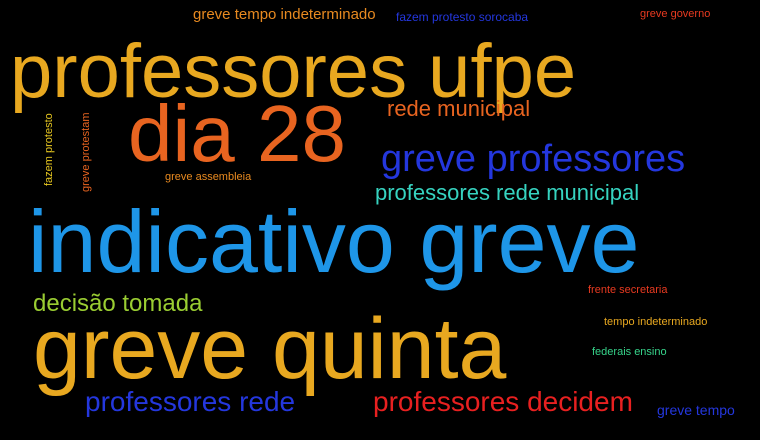  Describe the element at coordinates (462, 17) in the screenshot. I see `word-fazem-protesto-sorocaba: fazem protesto sorocaba` at that location.